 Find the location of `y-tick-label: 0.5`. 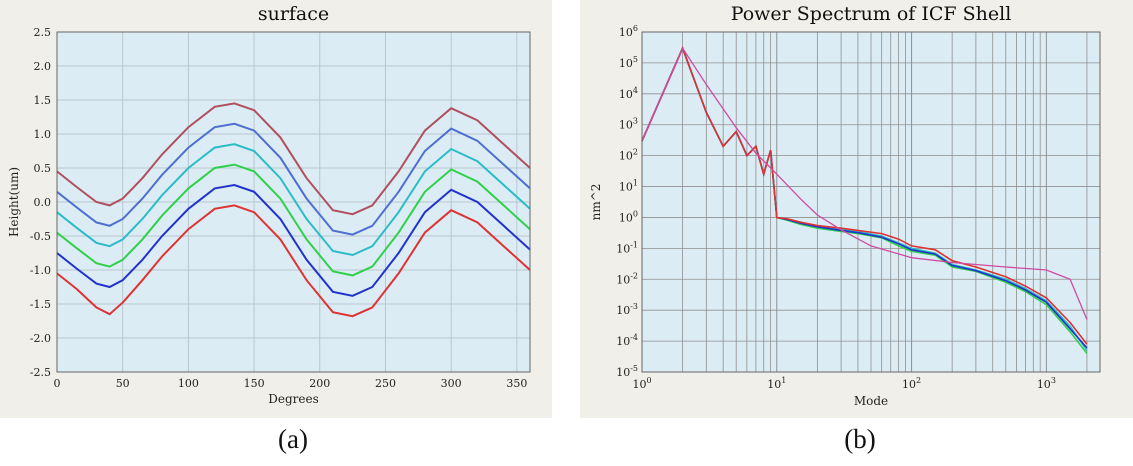

y-tick-label: 0.5 is located at coordinates (43, 168).